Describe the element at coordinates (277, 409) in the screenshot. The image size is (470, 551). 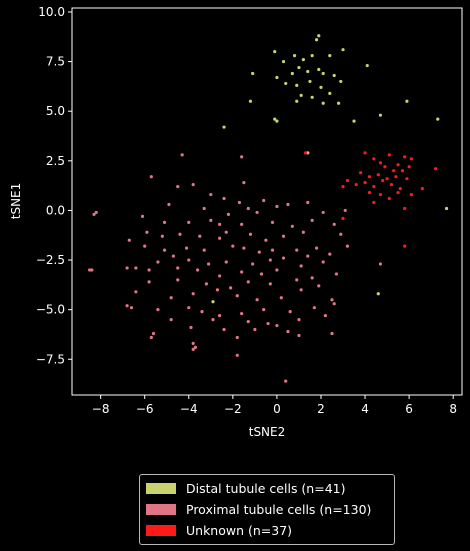
I see `x-tick-label: 0` at that location.